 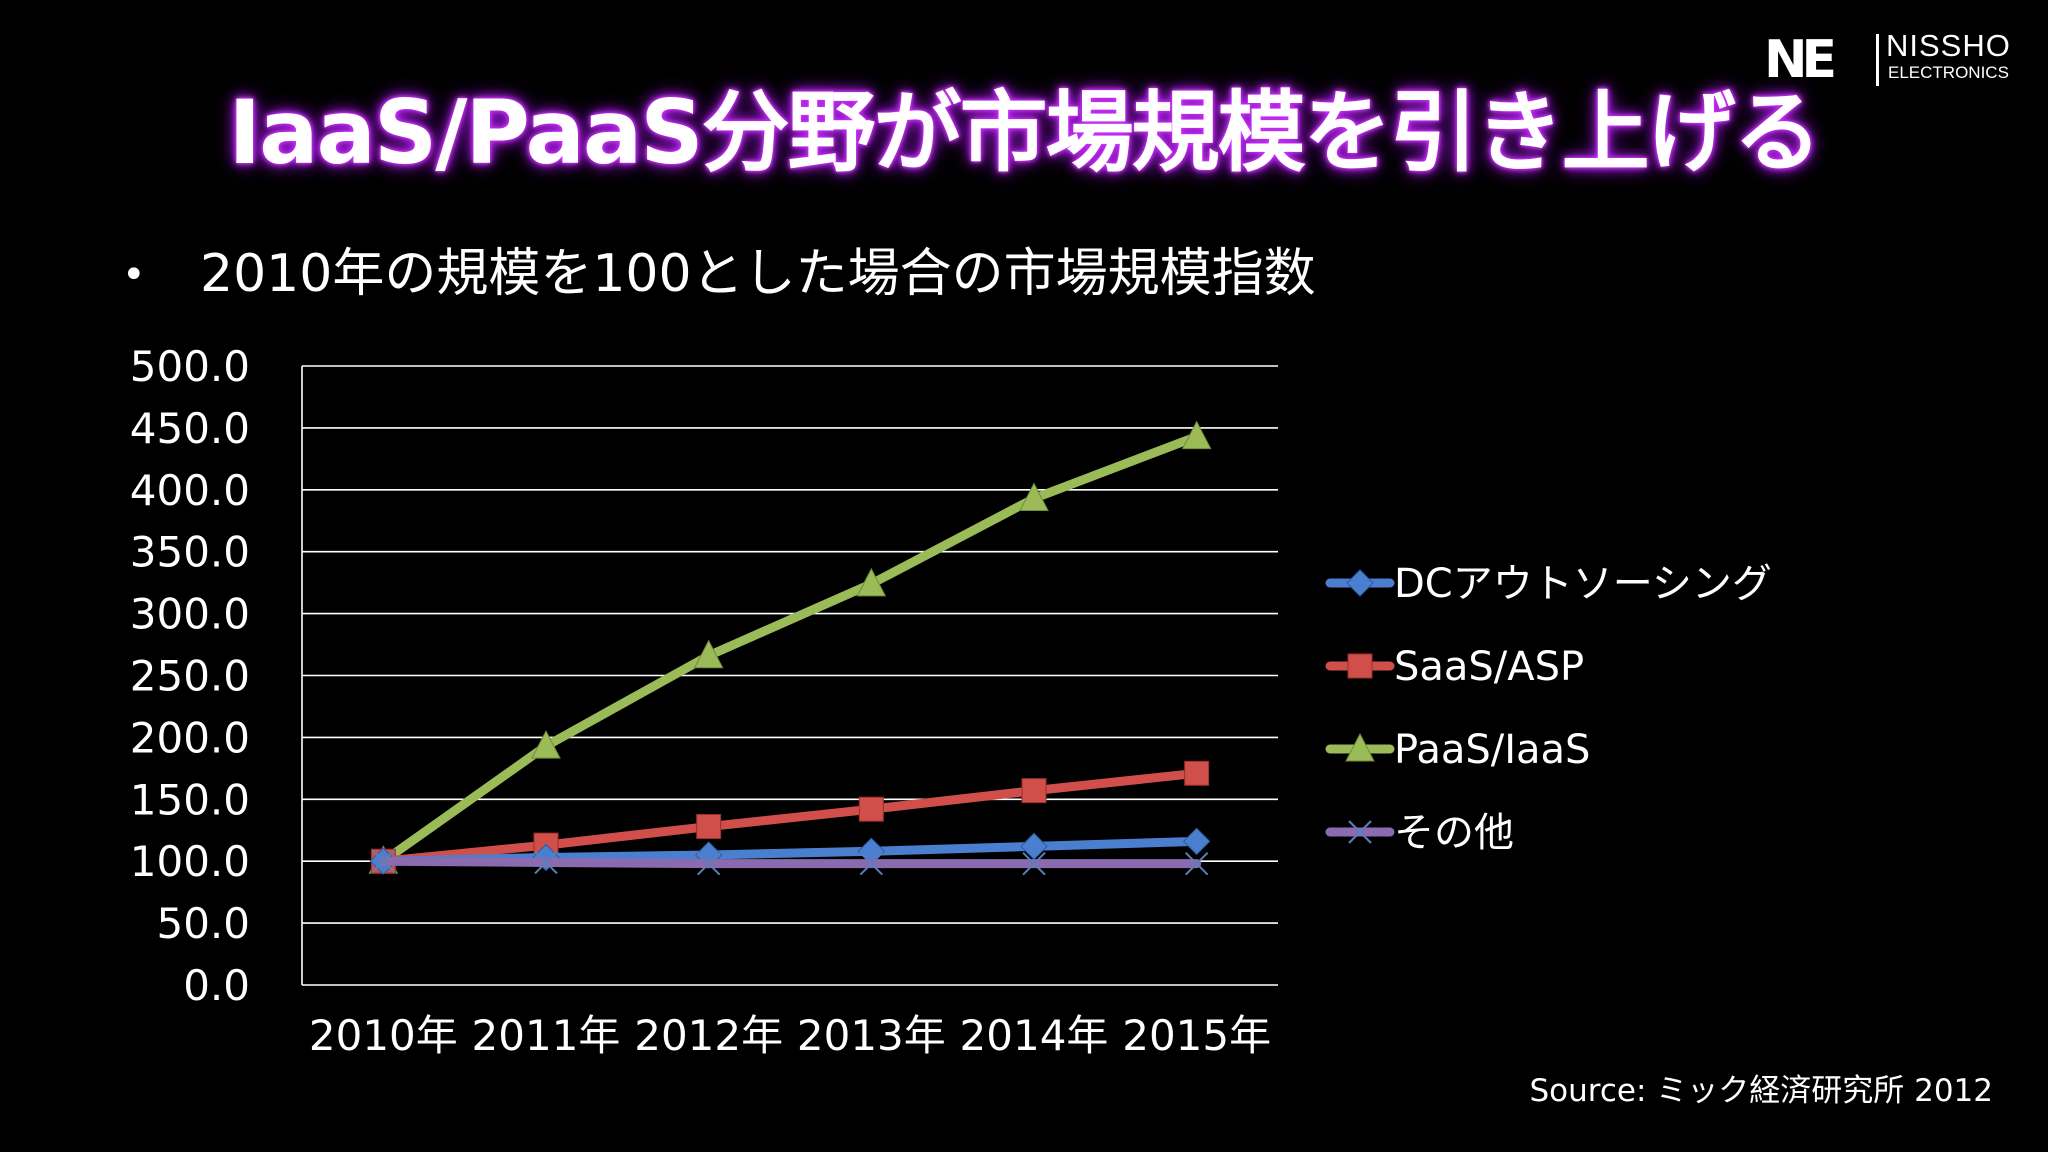 What do you see at coordinates (1583, 584) in the screenshot?
I see `legend-label: DCアウトソーシング` at bounding box center [1583, 584].